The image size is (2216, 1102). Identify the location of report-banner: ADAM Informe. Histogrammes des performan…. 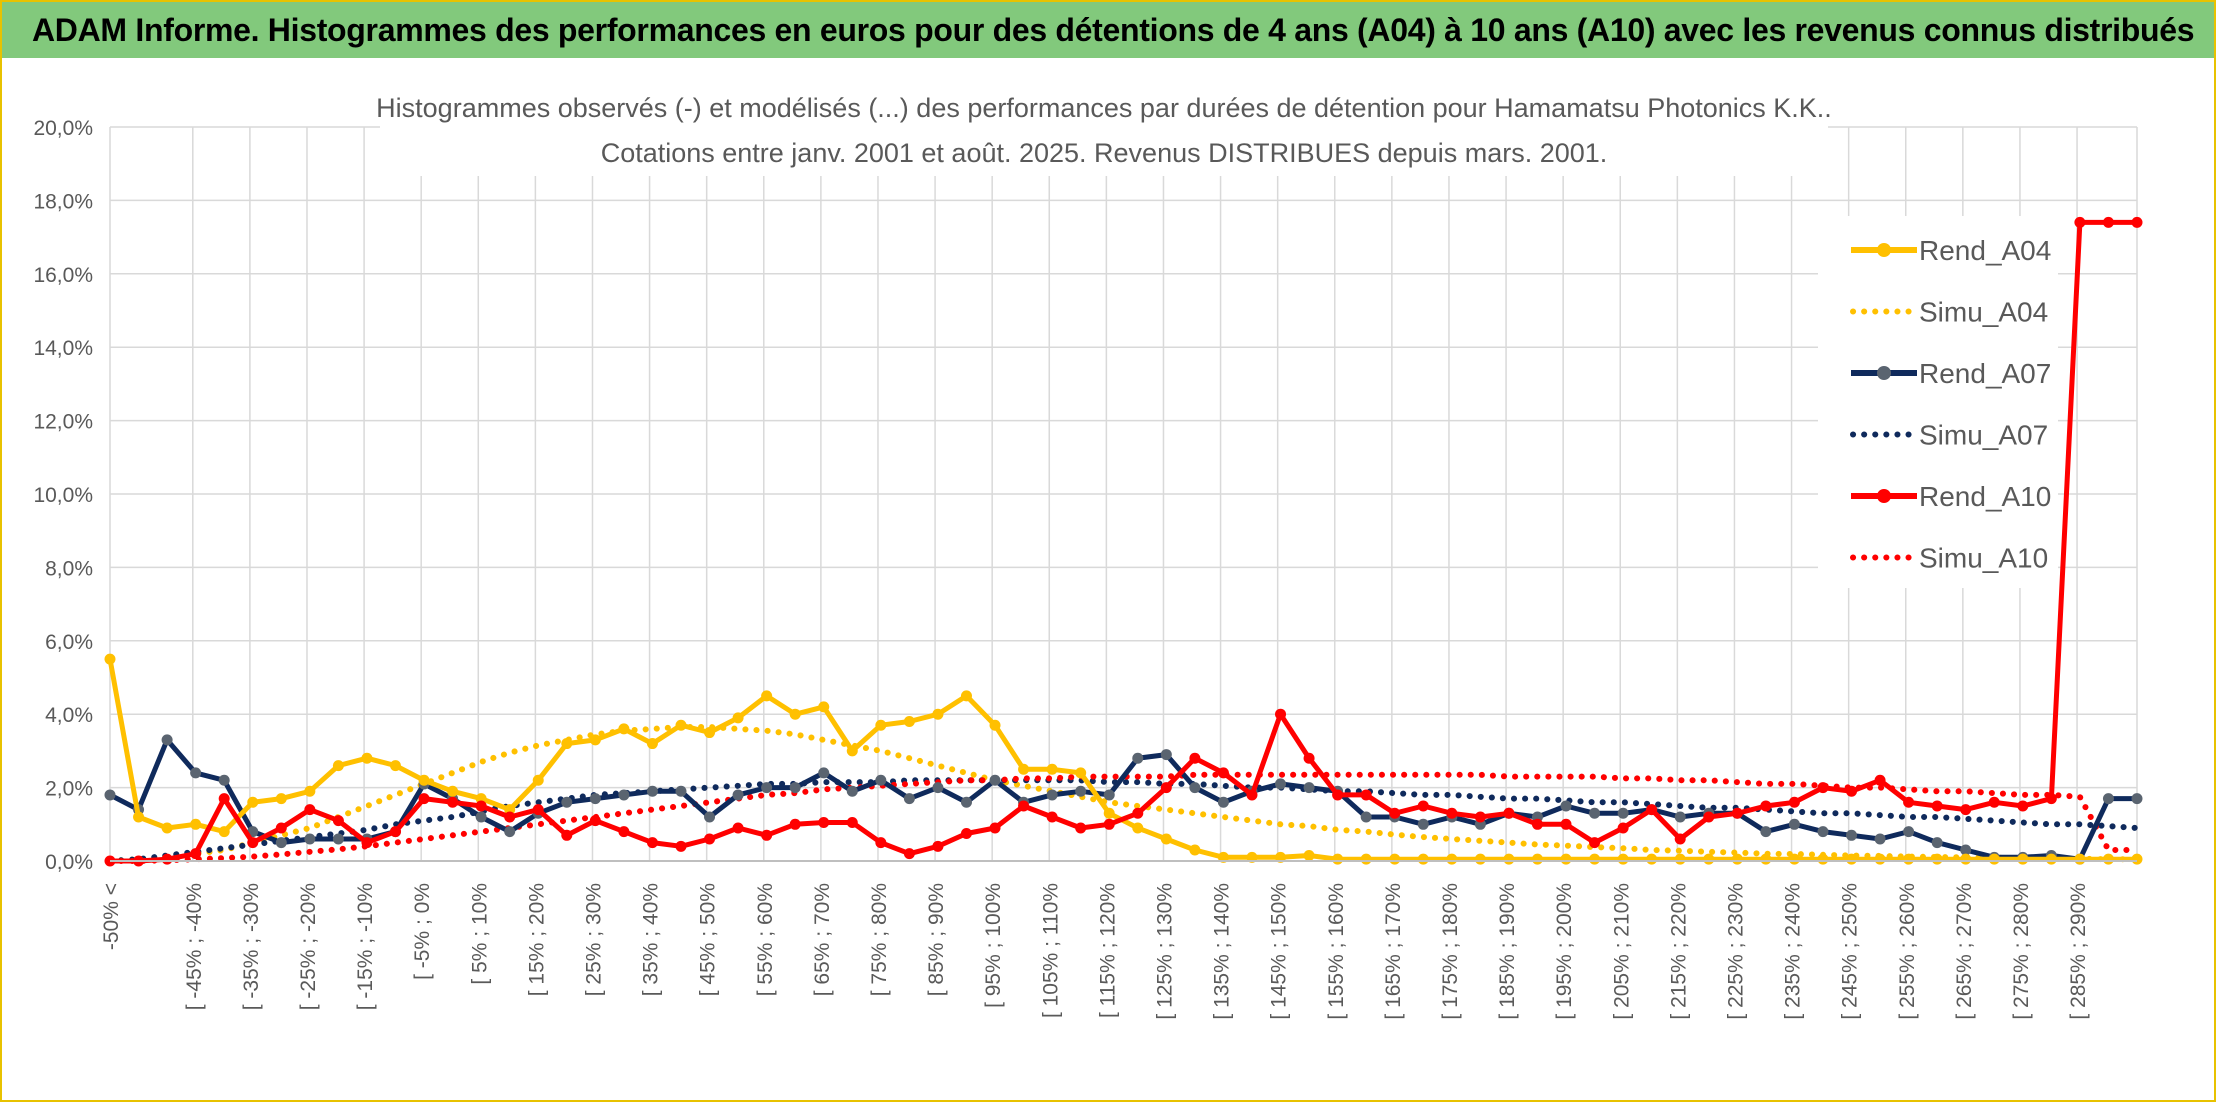
(1108, 30).